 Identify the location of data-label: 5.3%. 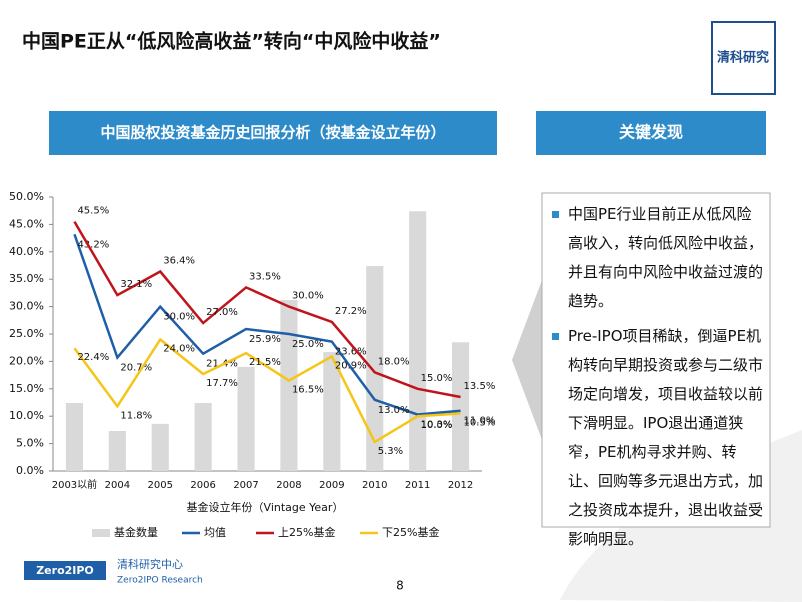
(390, 451).